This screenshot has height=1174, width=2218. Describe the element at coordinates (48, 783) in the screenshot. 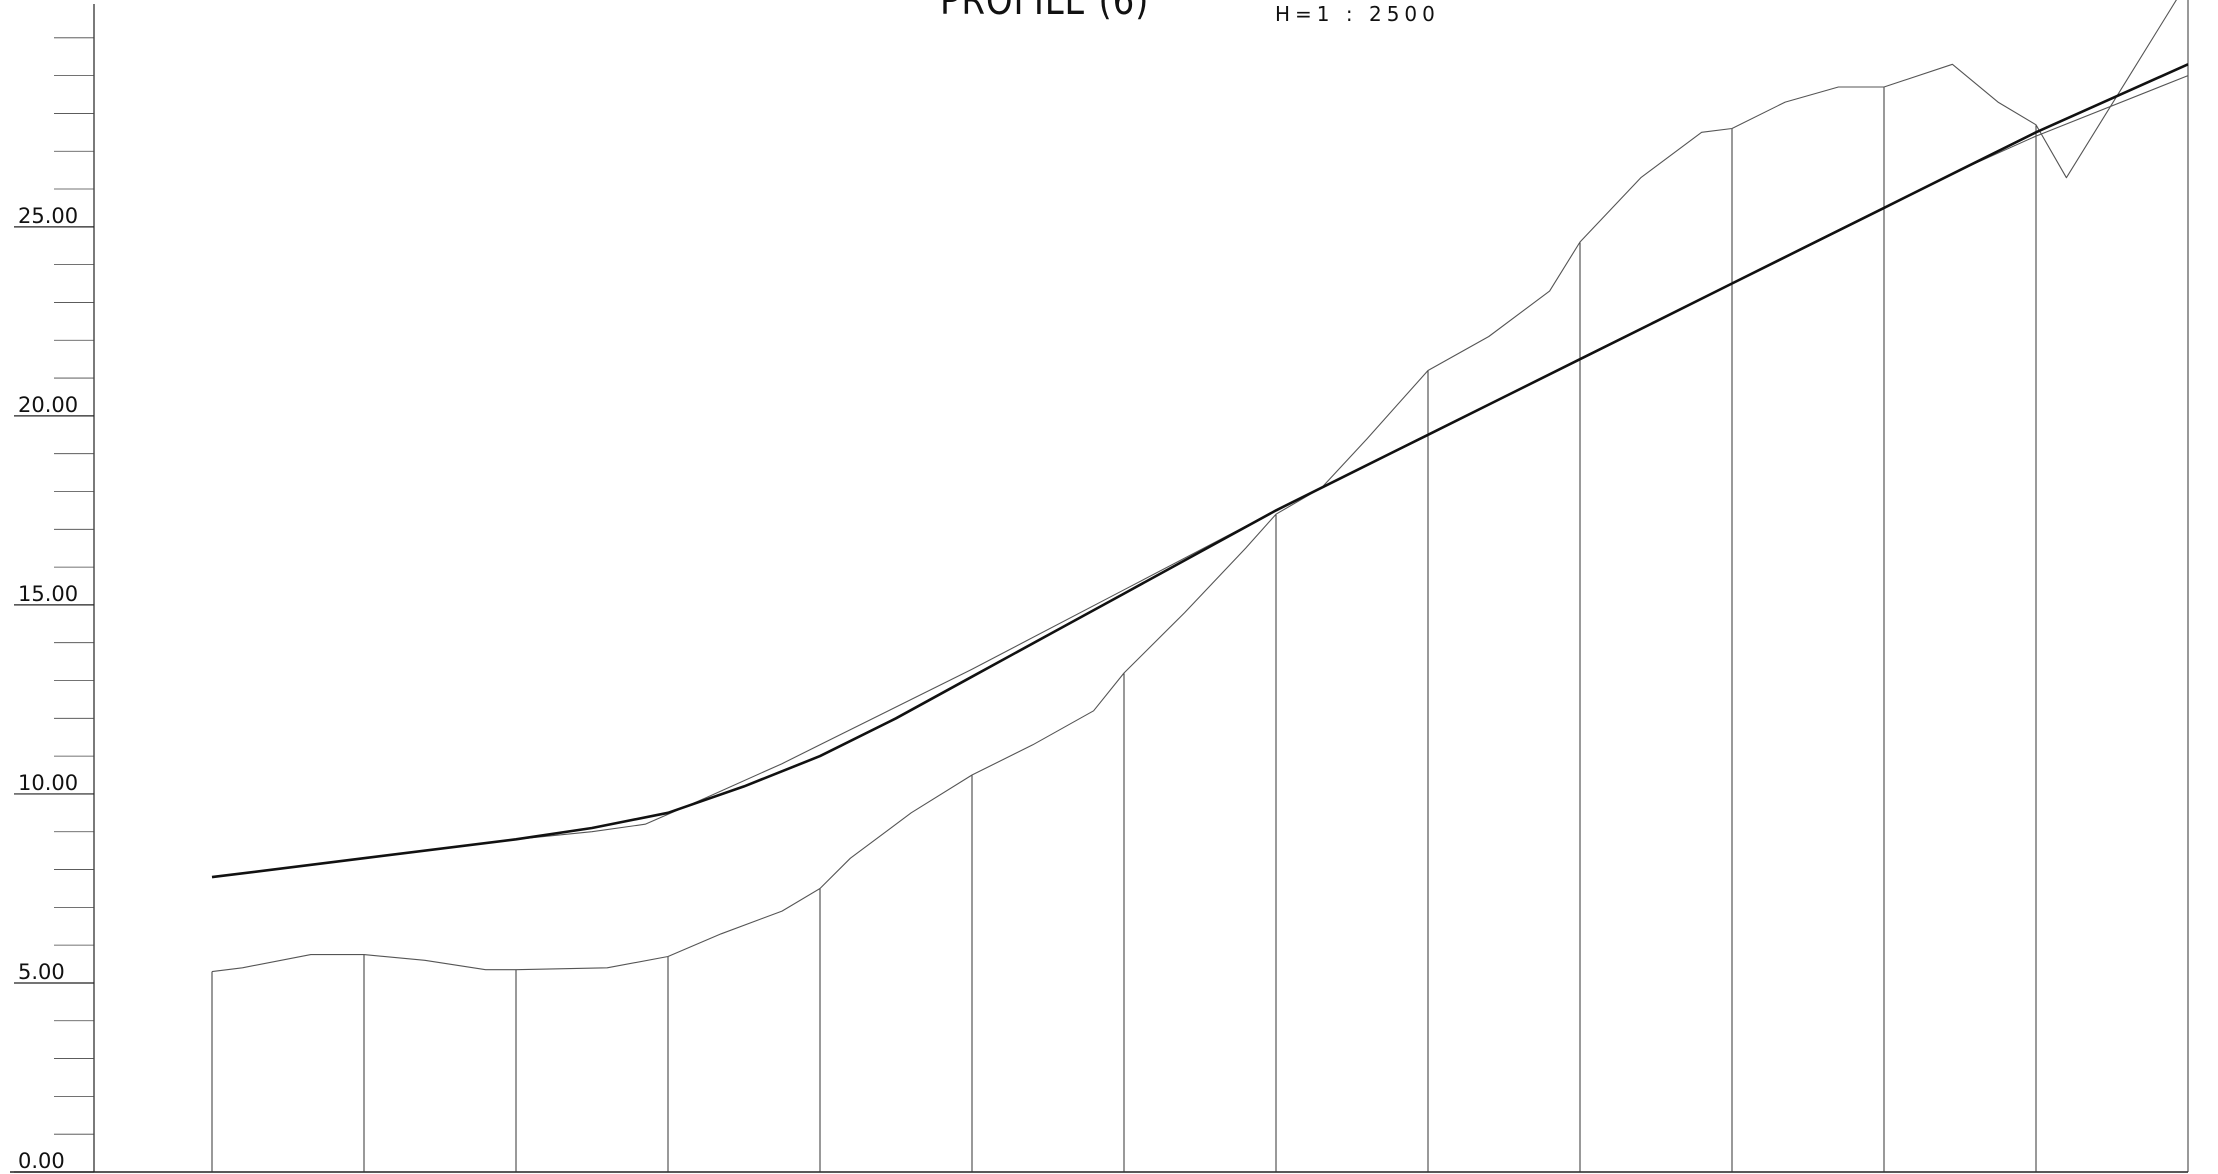

I see `y-tick-label: 10.00` at that location.